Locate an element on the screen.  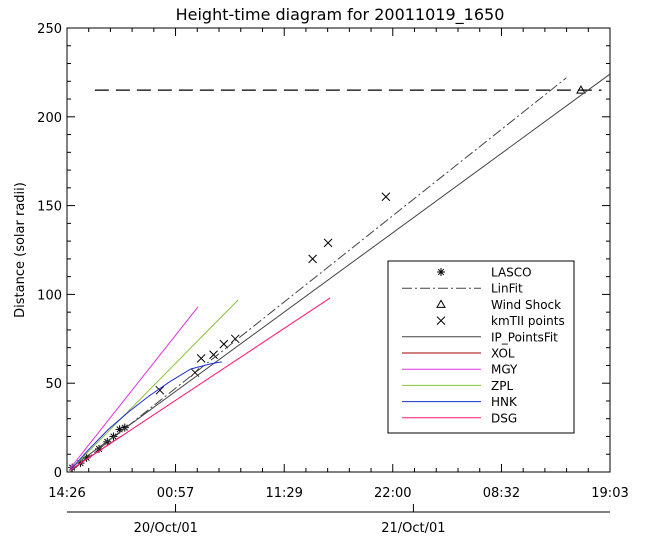
series-mgy-line is located at coordinates (134, 387).